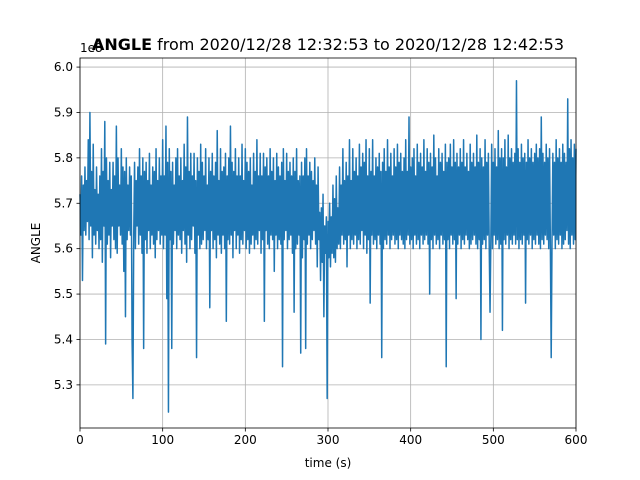  What do you see at coordinates (328, 463) in the screenshot?
I see `x-axis-label: time (s)` at bounding box center [328, 463].